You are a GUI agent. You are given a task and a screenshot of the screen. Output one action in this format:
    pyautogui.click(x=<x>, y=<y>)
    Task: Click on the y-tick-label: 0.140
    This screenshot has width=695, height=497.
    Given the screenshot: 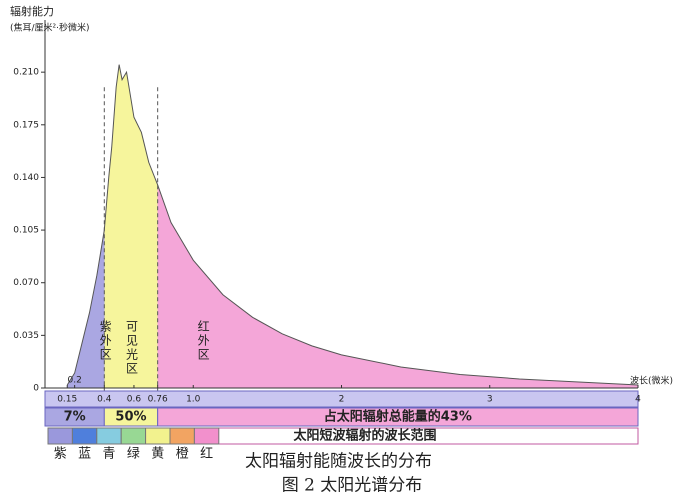 What is the action you would take?
    pyautogui.click(x=26, y=178)
    